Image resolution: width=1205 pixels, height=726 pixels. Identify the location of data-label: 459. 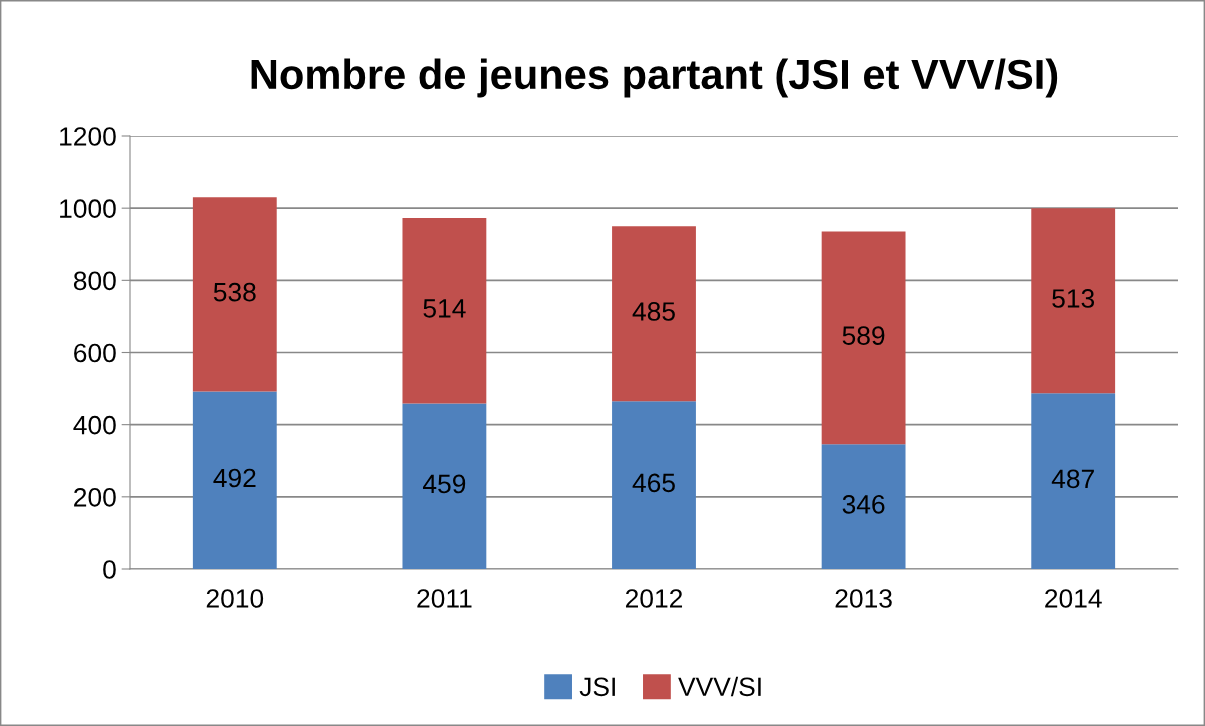
(444, 484).